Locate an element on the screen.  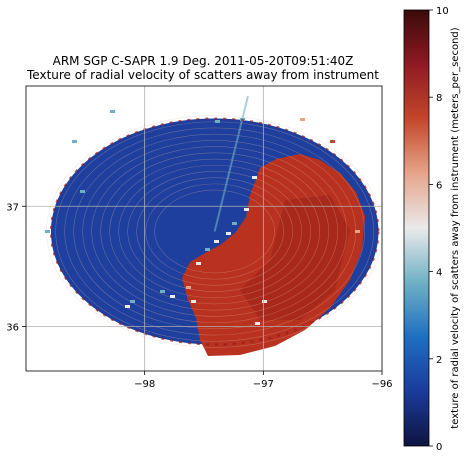
x-tick-label: −98 is located at coordinates (144, 384).